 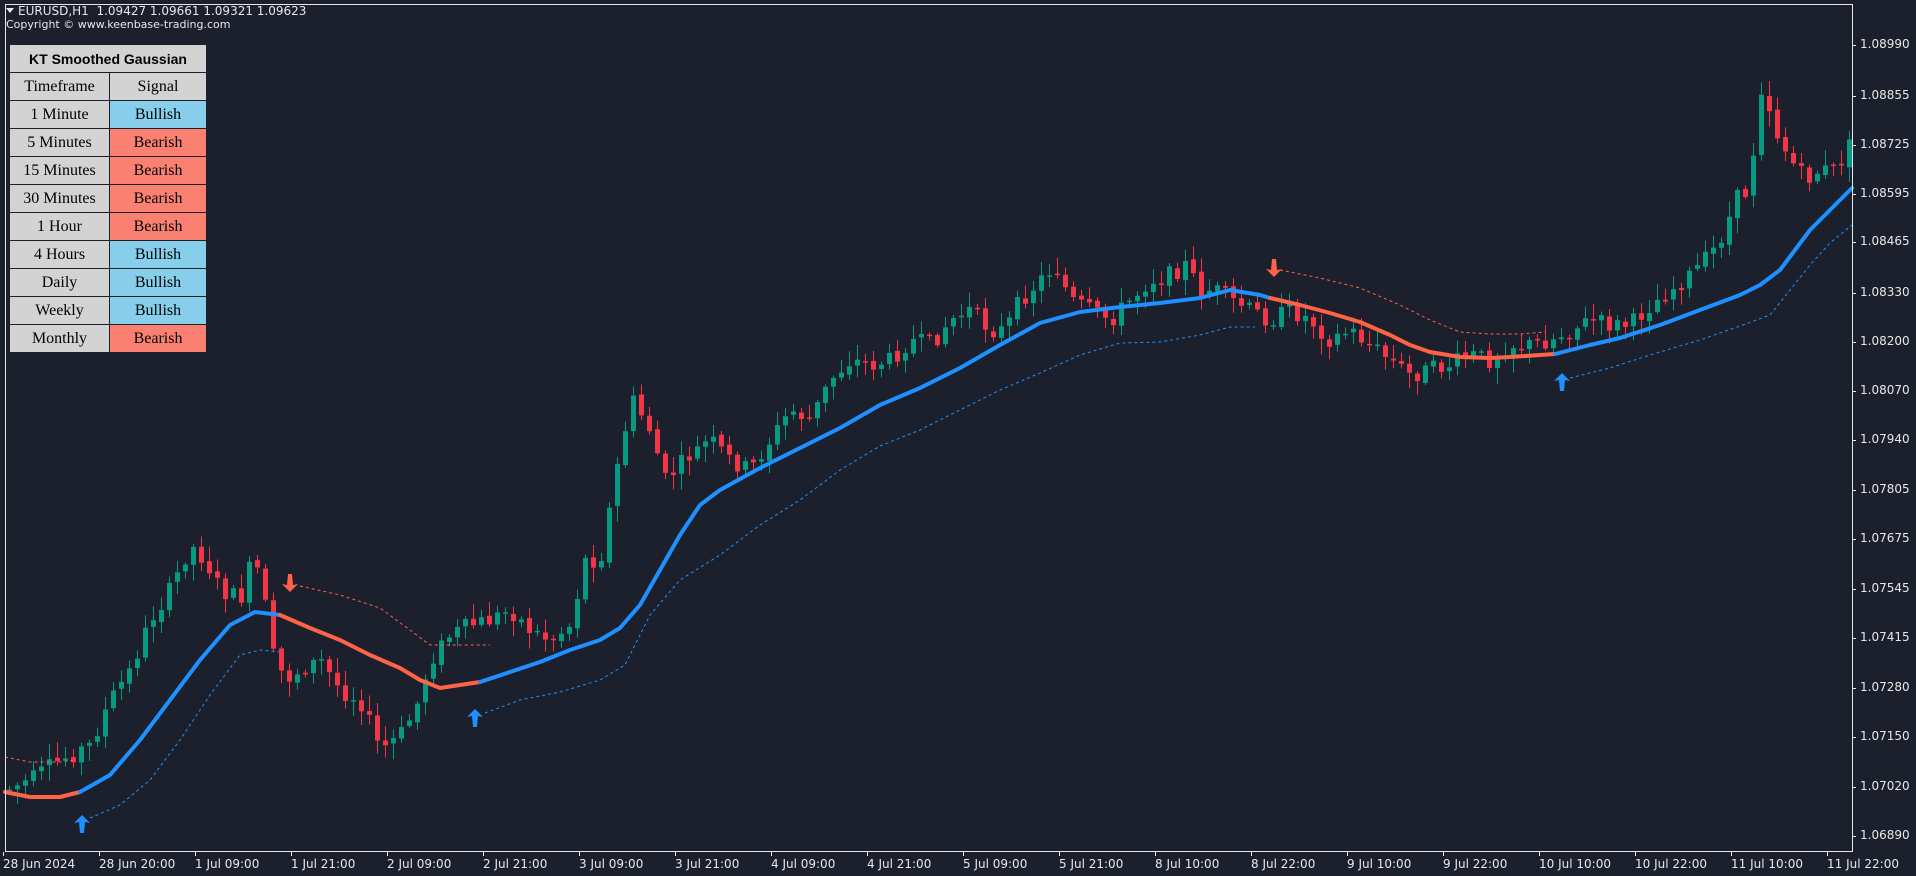 What do you see at coordinates (915, 854) in the screenshot?
I see `time-axis-ticks` at bounding box center [915, 854].